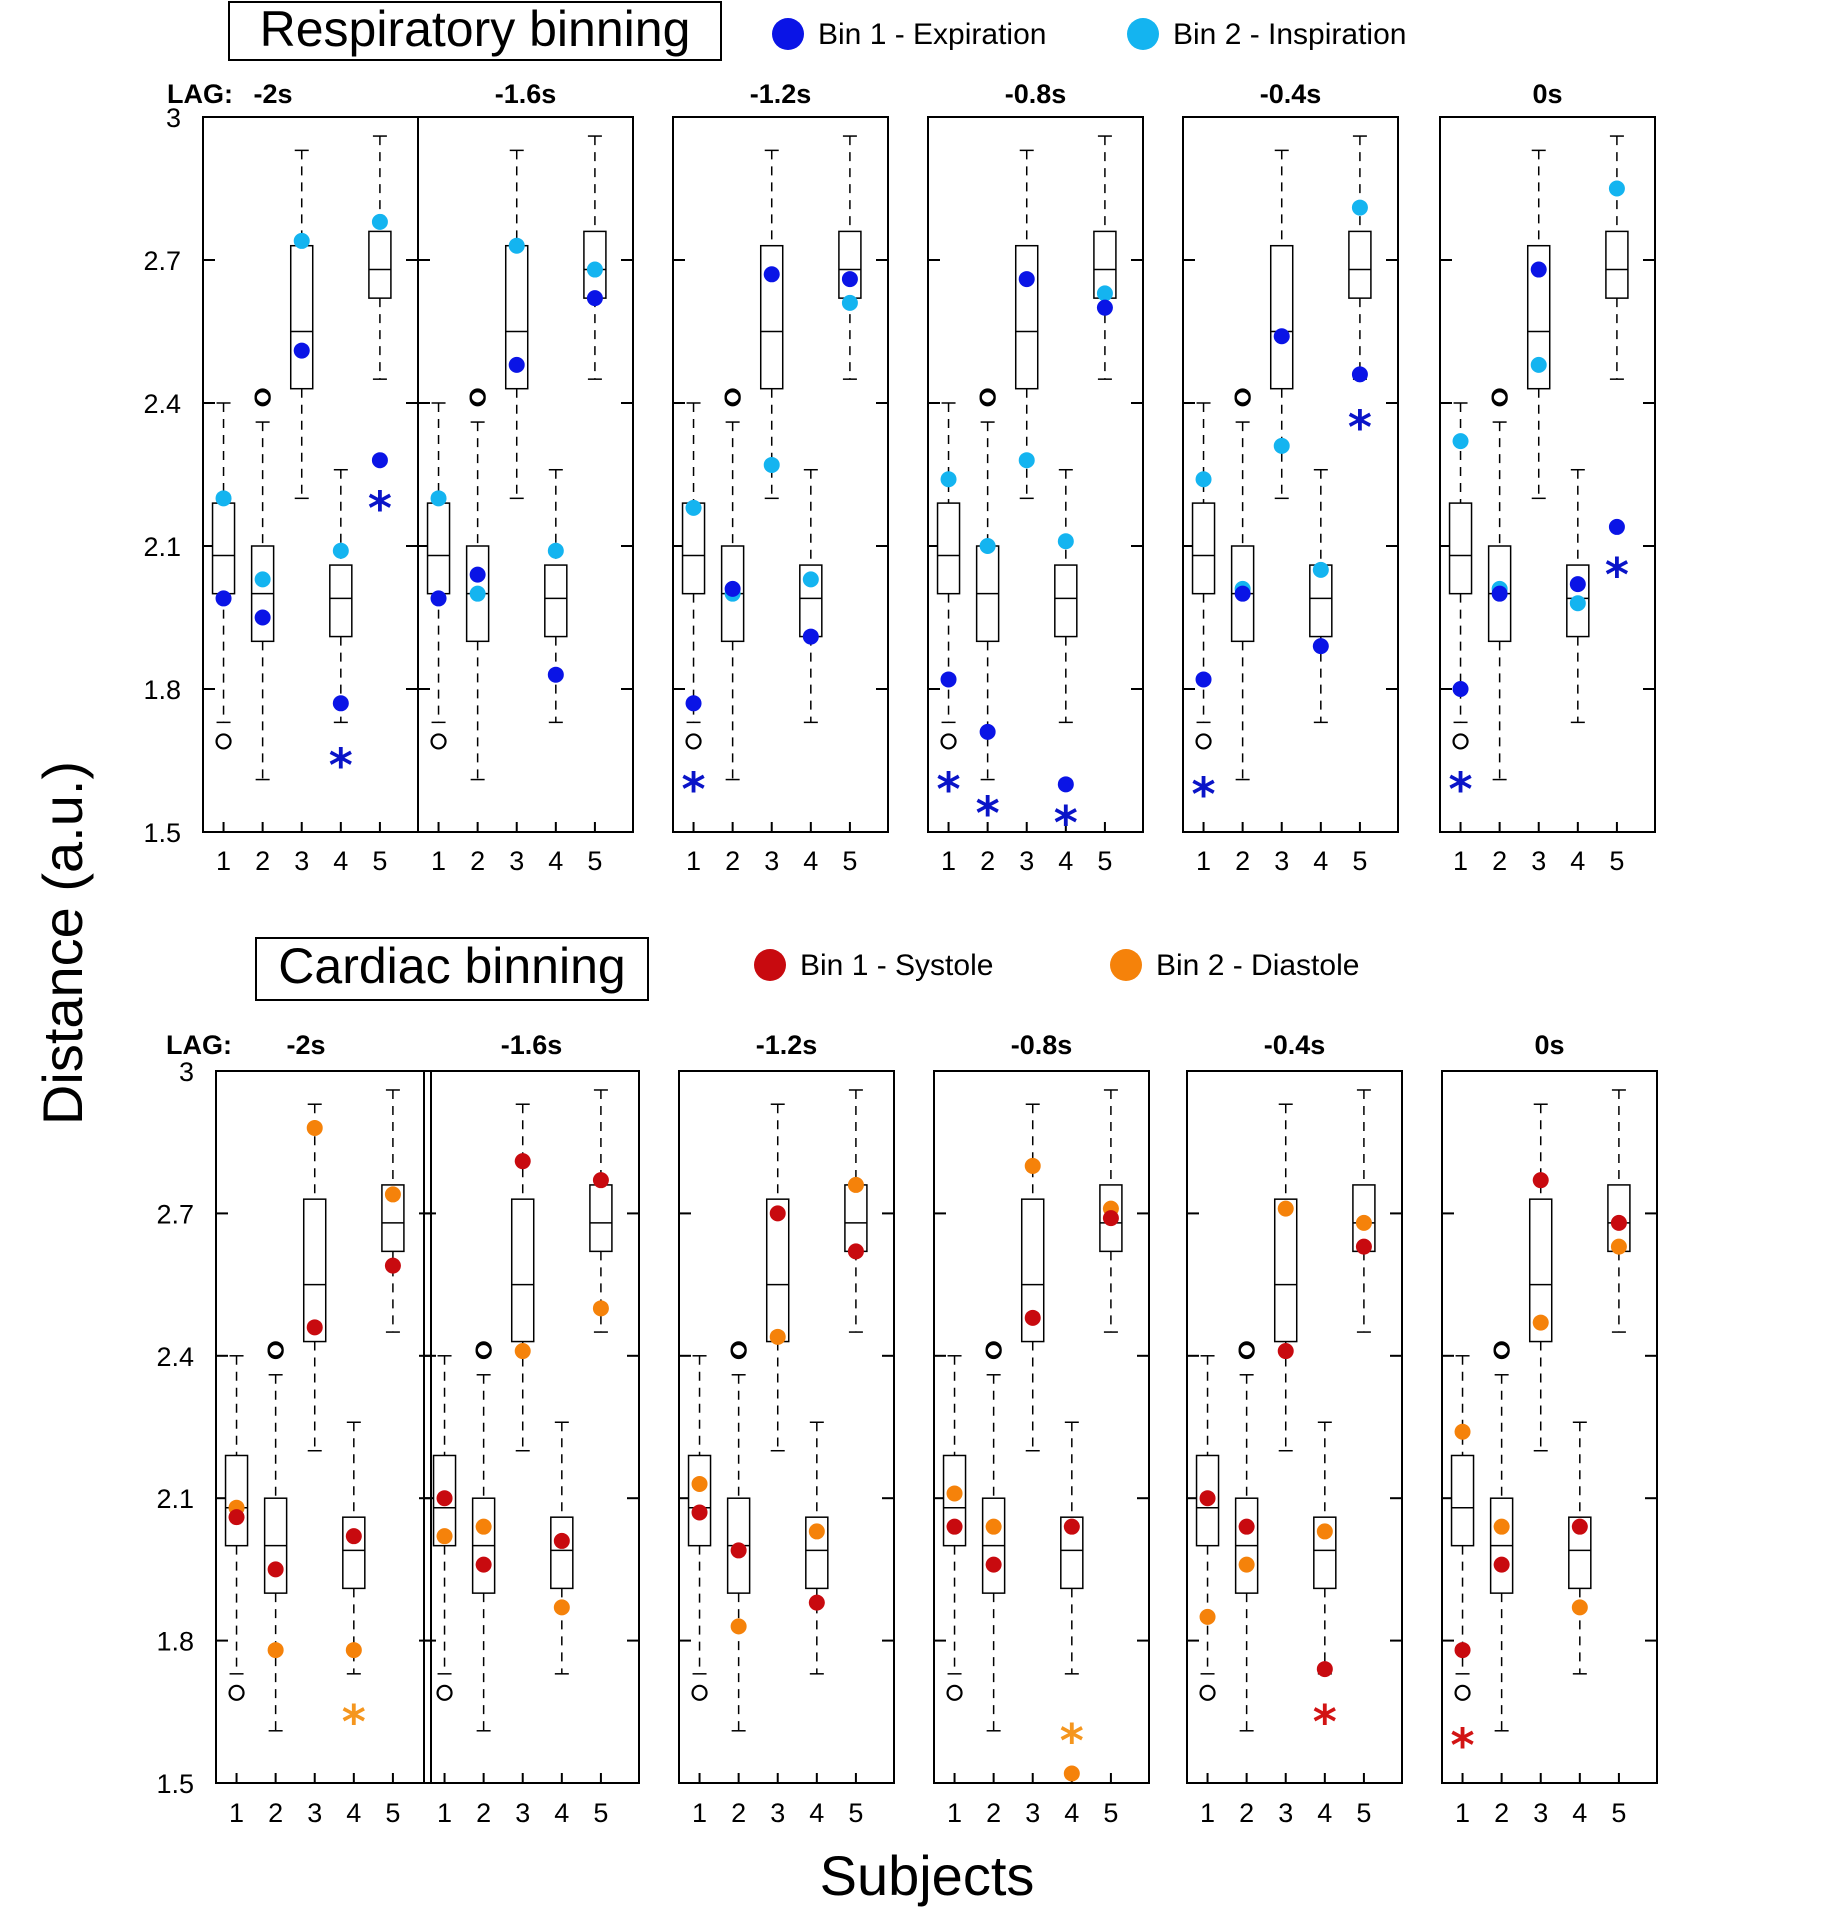 This screenshot has height=1908, width=1821. What do you see at coordinates (452, 969) in the screenshot?
I see `cardiac-title-box` at bounding box center [452, 969].